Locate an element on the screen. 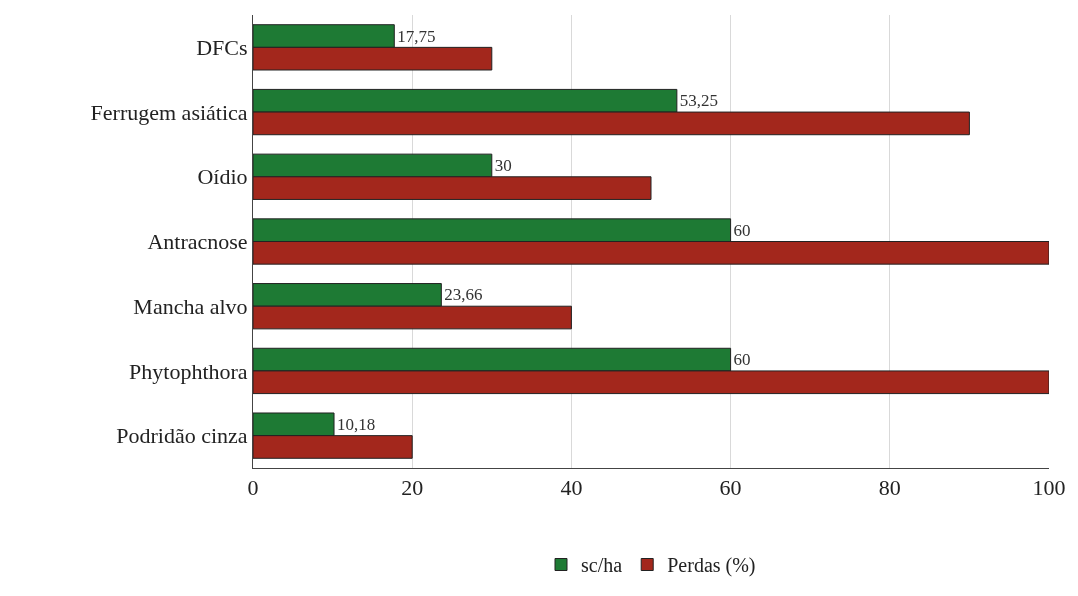 This screenshot has width=1078, height=596. data-label: 53,25 is located at coordinates (699, 101).